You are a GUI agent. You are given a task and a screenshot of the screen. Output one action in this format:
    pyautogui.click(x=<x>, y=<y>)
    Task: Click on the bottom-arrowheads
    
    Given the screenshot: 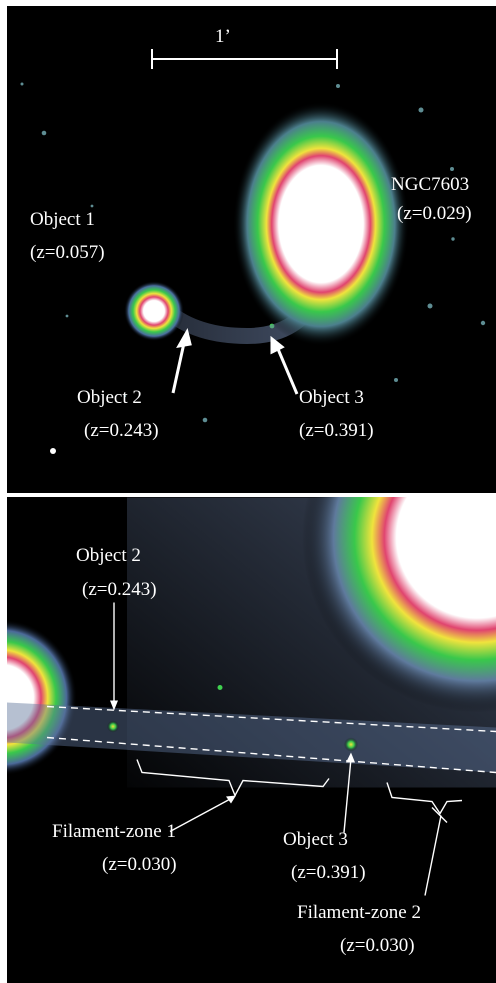 What is the action you would take?
    pyautogui.click(x=232, y=752)
    